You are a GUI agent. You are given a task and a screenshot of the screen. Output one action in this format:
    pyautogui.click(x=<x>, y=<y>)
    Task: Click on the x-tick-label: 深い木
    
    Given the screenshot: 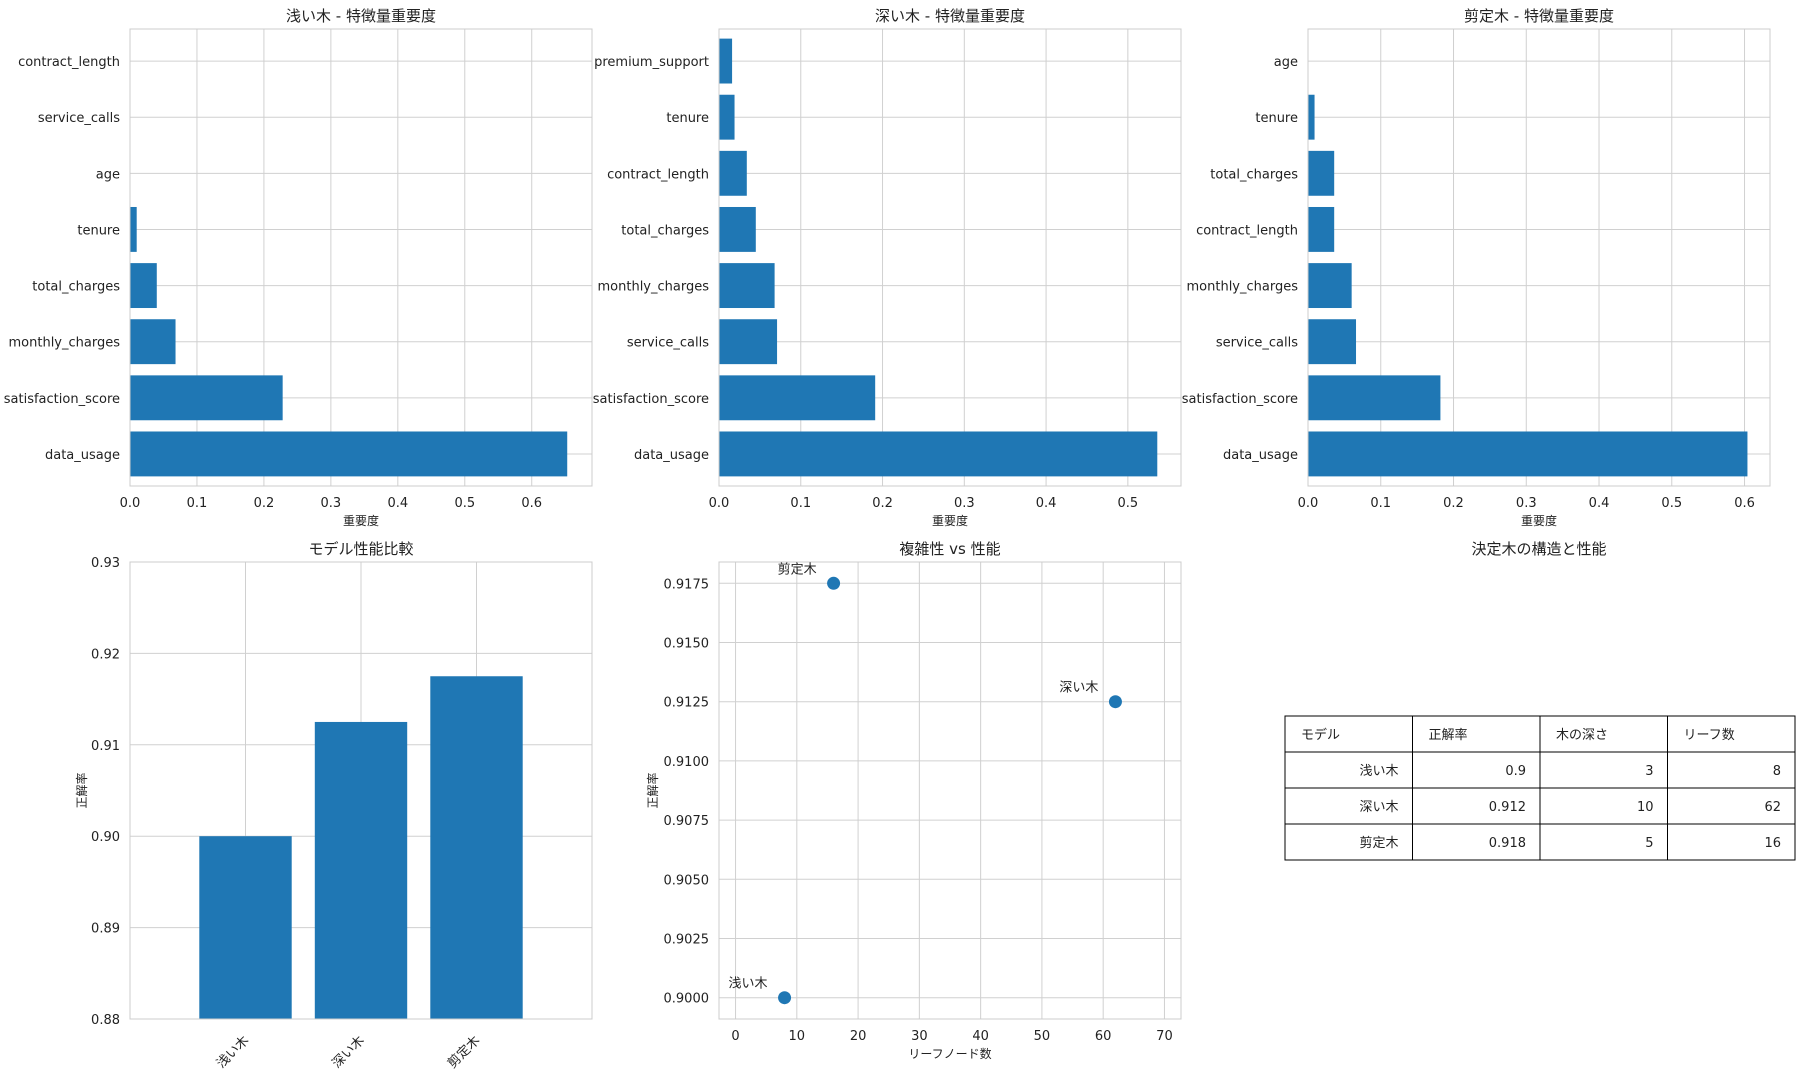 What is the action you would take?
    pyautogui.click(x=349, y=1052)
    